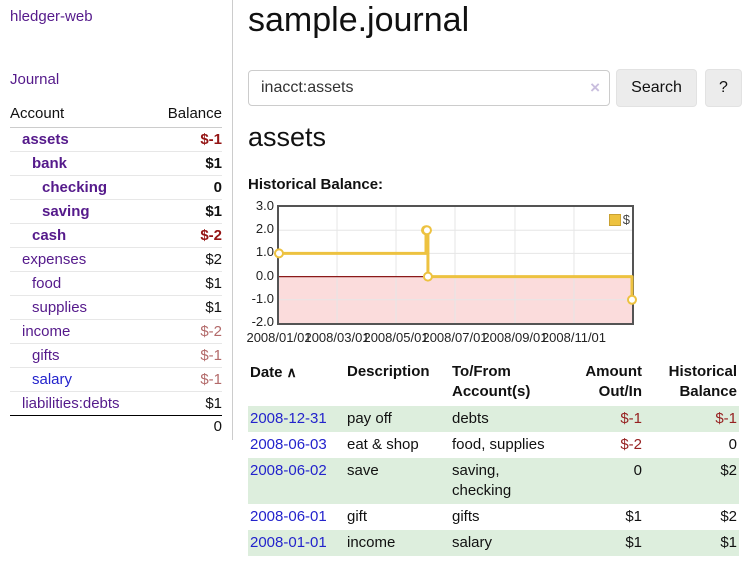 The image size is (742, 582). Describe the element at coordinates (357, 516) in the screenshot. I see `register-description-cell: gift` at that location.